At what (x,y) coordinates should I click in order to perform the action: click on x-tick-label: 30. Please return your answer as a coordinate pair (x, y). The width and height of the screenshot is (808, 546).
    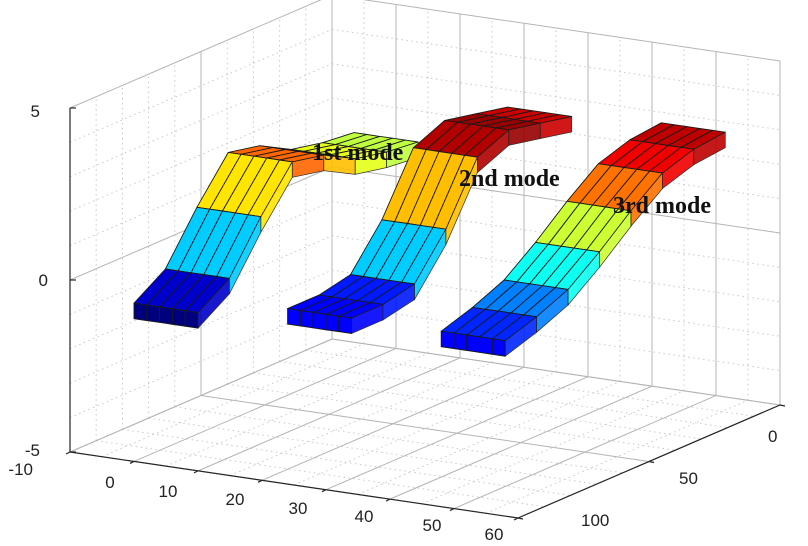
    Looking at the image, I should click on (298, 508).